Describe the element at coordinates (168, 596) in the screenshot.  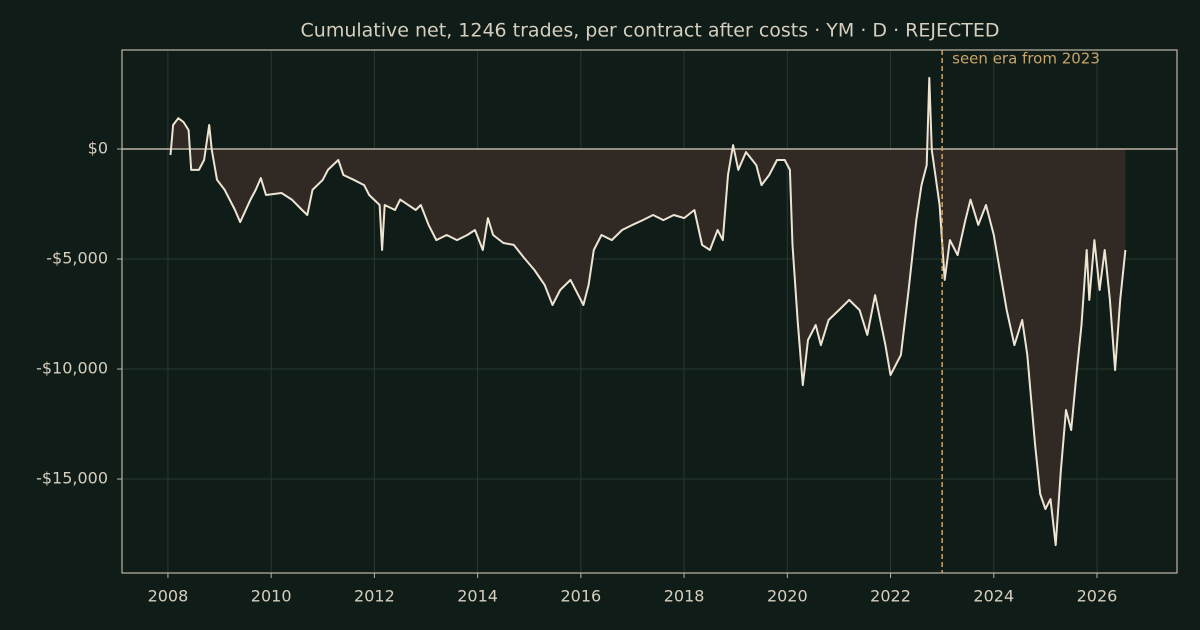
I see `x-tick-label: 2008` at that location.